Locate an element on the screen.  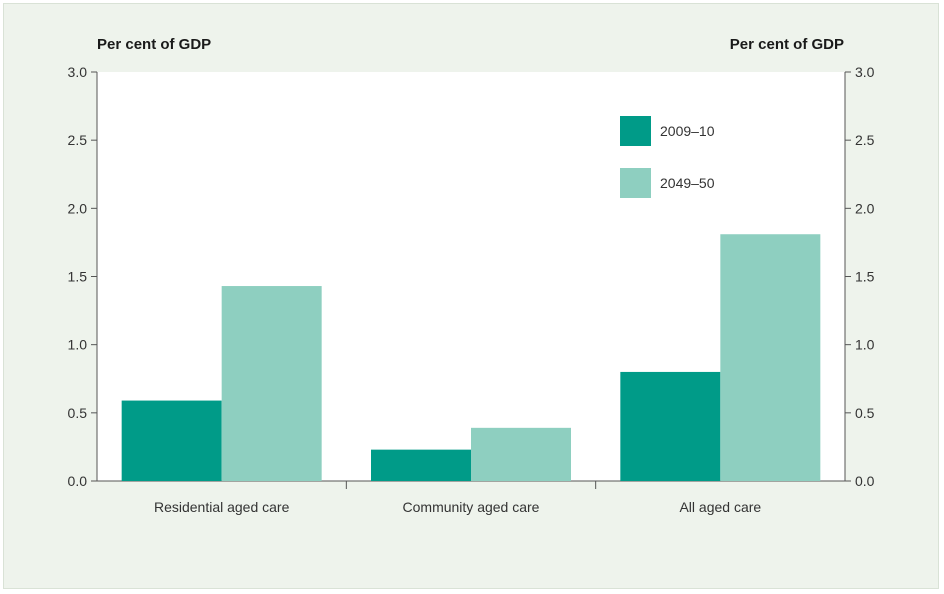
right-tick-label: 1.5 is located at coordinates (865, 277).